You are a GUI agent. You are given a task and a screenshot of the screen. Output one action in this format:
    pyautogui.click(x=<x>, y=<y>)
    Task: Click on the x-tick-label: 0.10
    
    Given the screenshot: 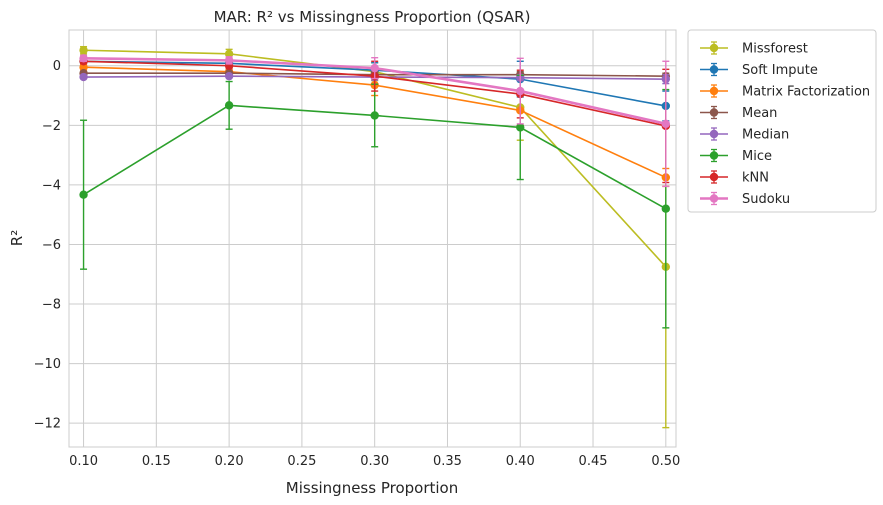 What is the action you would take?
    pyautogui.click(x=83, y=461)
    